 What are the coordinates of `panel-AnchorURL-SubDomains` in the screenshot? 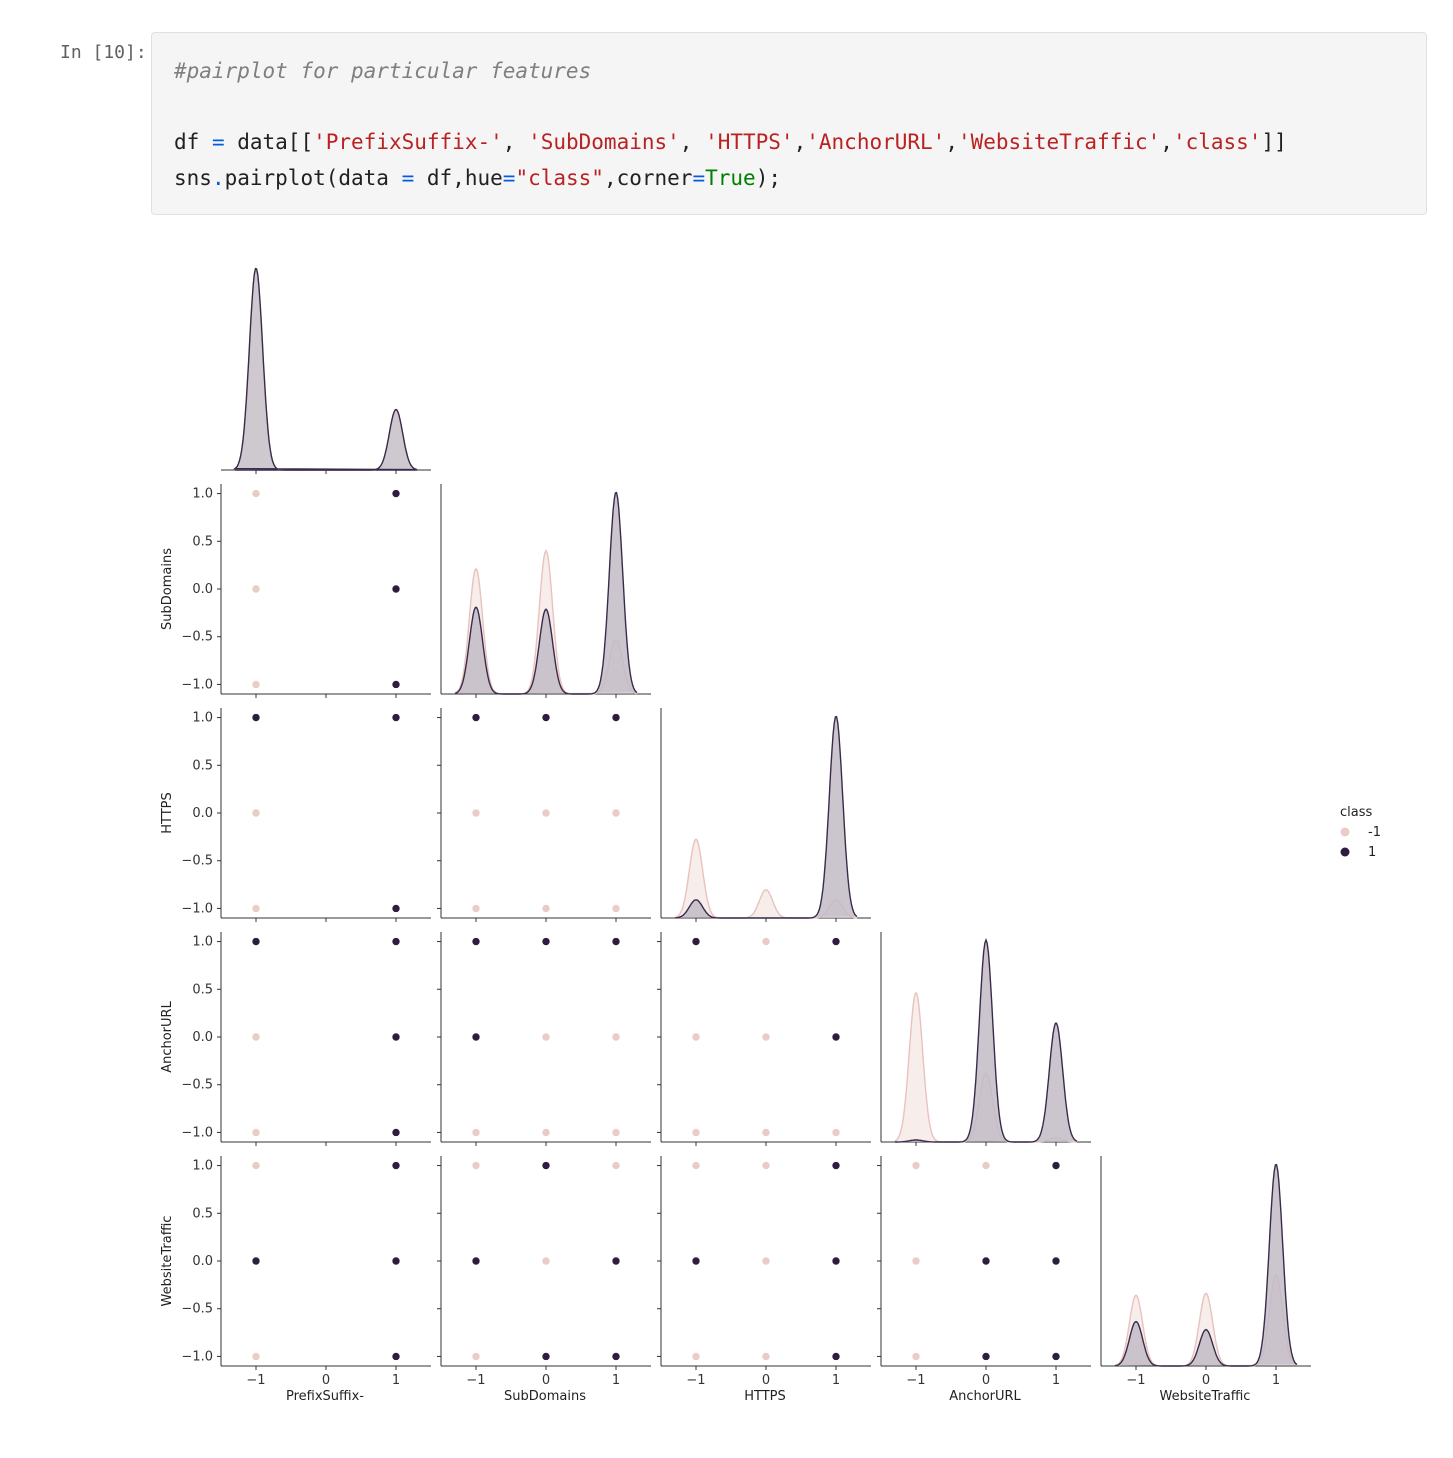 It's located at (544, 1039).